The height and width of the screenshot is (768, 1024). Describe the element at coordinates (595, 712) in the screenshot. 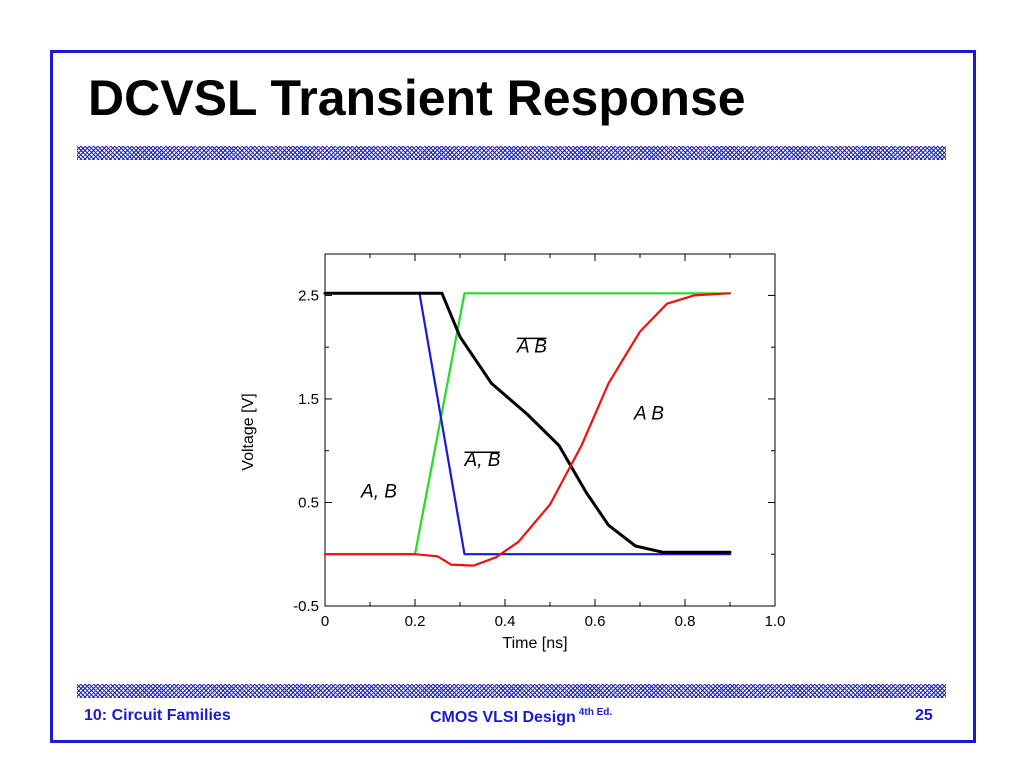

I see `footer-edition: 4th Ed.` at that location.